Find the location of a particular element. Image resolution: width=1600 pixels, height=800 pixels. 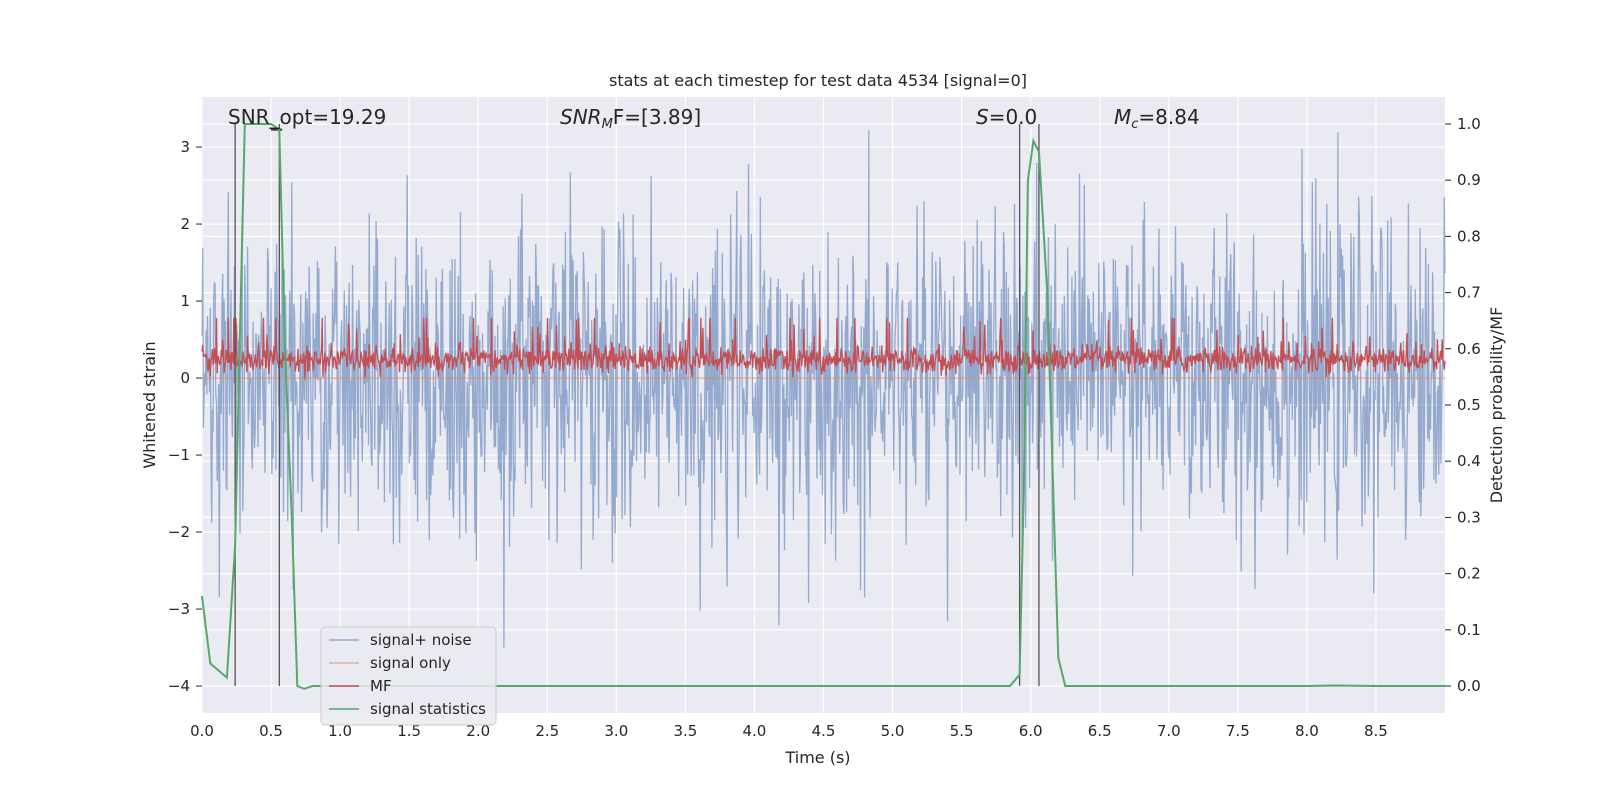

y2-tick-label: 0.4 is located at coordinates (1469, 461).